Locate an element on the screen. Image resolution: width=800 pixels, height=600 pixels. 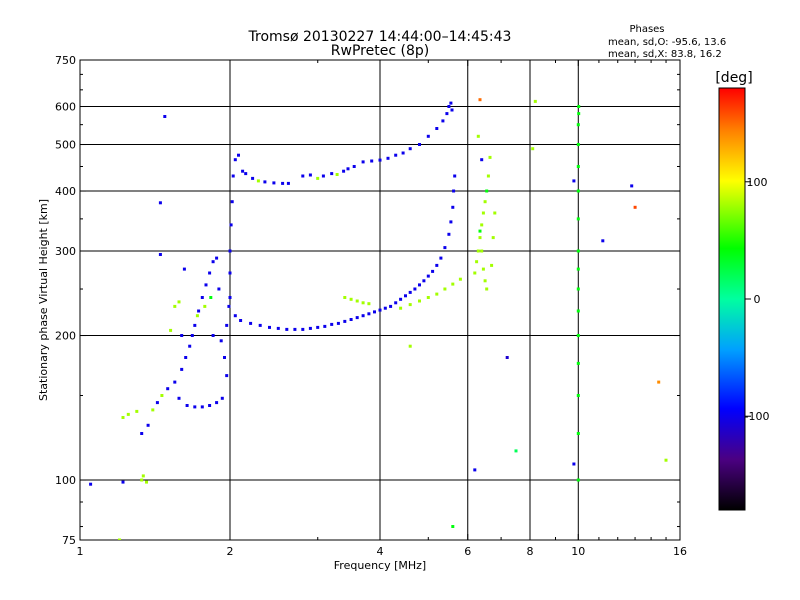
phases-title: Phases is located at coordinates (646, 29).